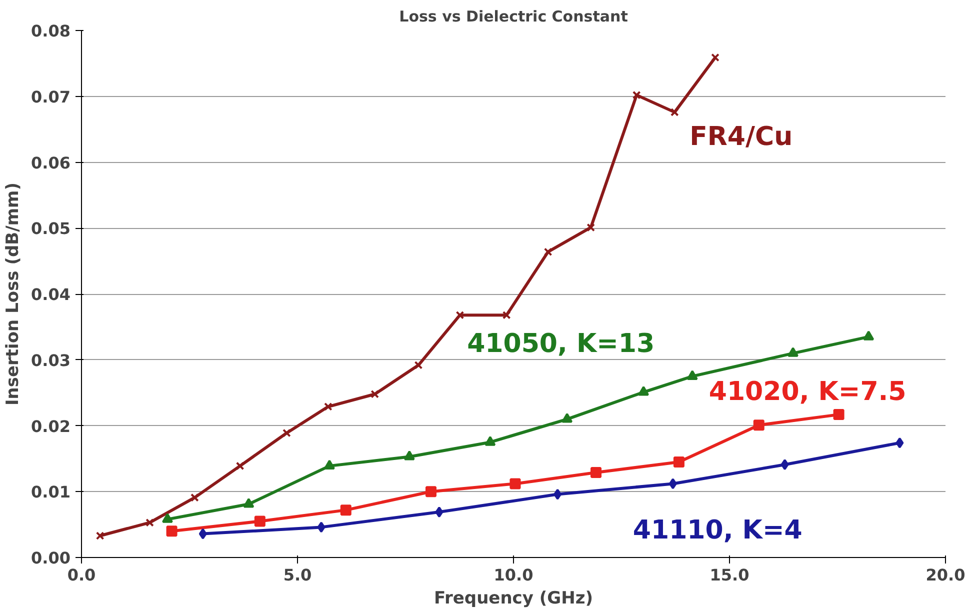 This screenshot has height=613, width=977. What do you see at coordinates (13, 294) in the screenshot?
I see `y-axis-title: Insertion Loss (dB/mm)` at bounding box center [13, 294].